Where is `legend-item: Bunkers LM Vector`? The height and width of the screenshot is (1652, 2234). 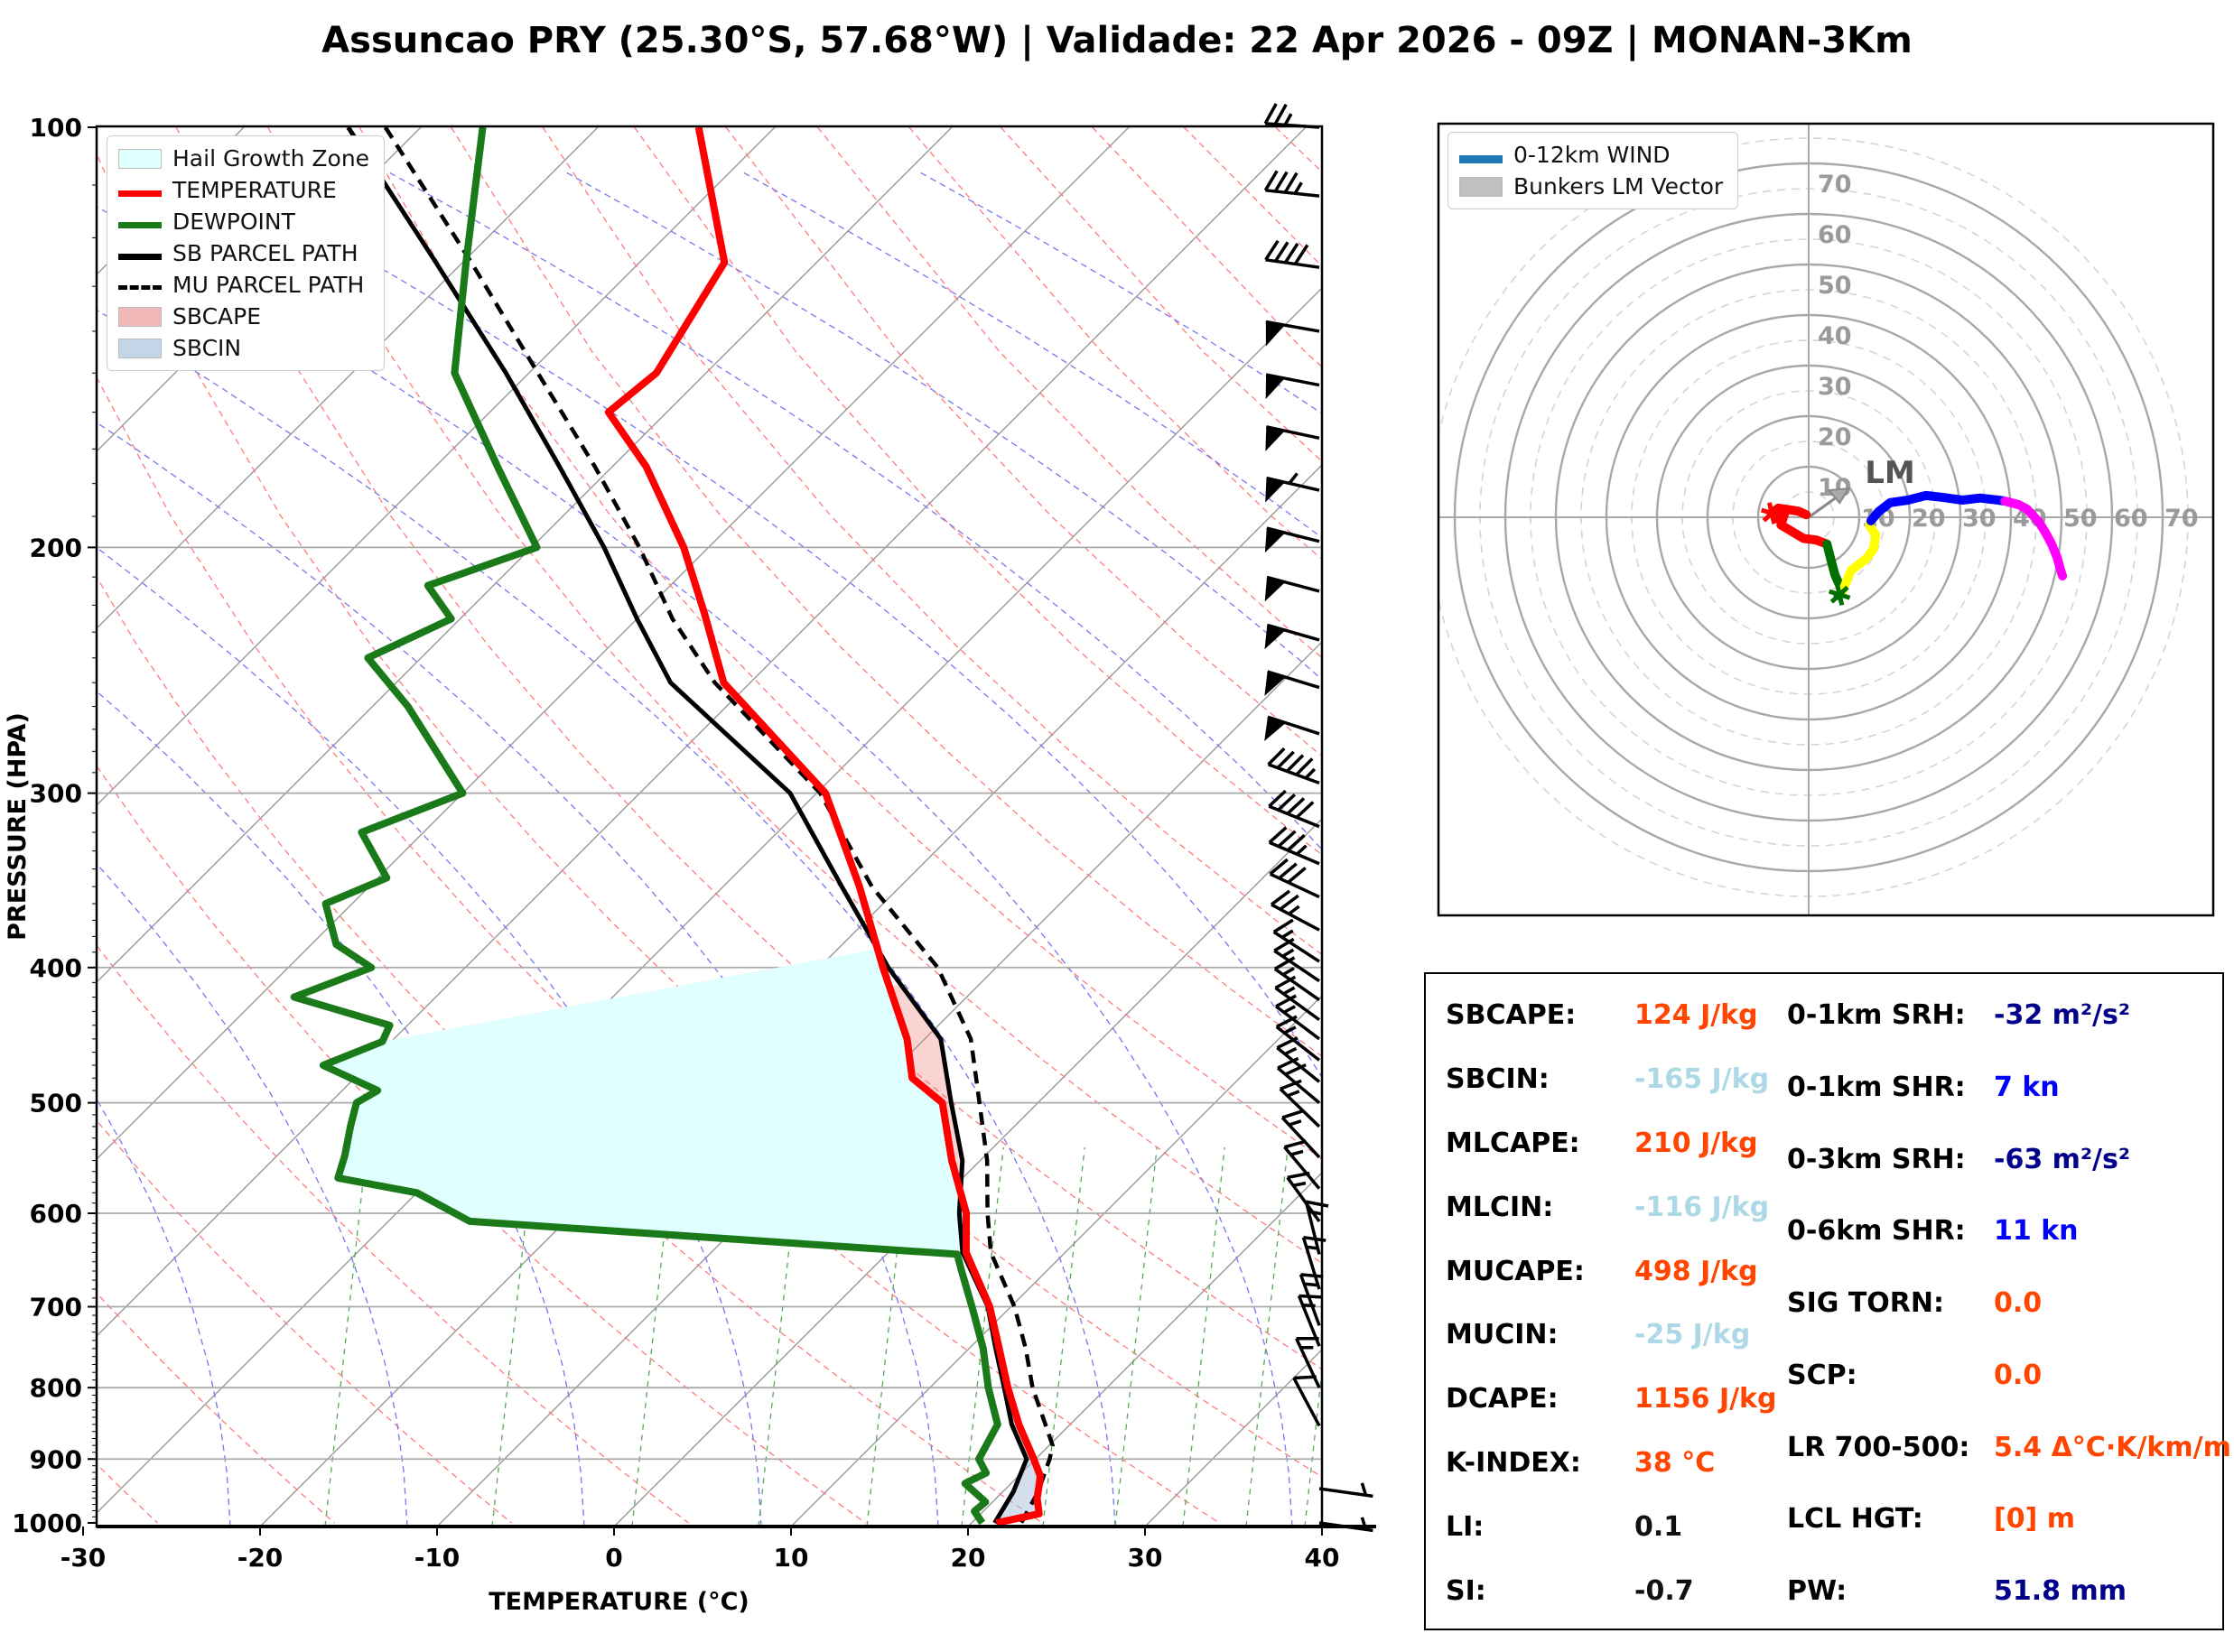 legend-item: Bunkers LM Vector is located at coordinates (1591, 186).